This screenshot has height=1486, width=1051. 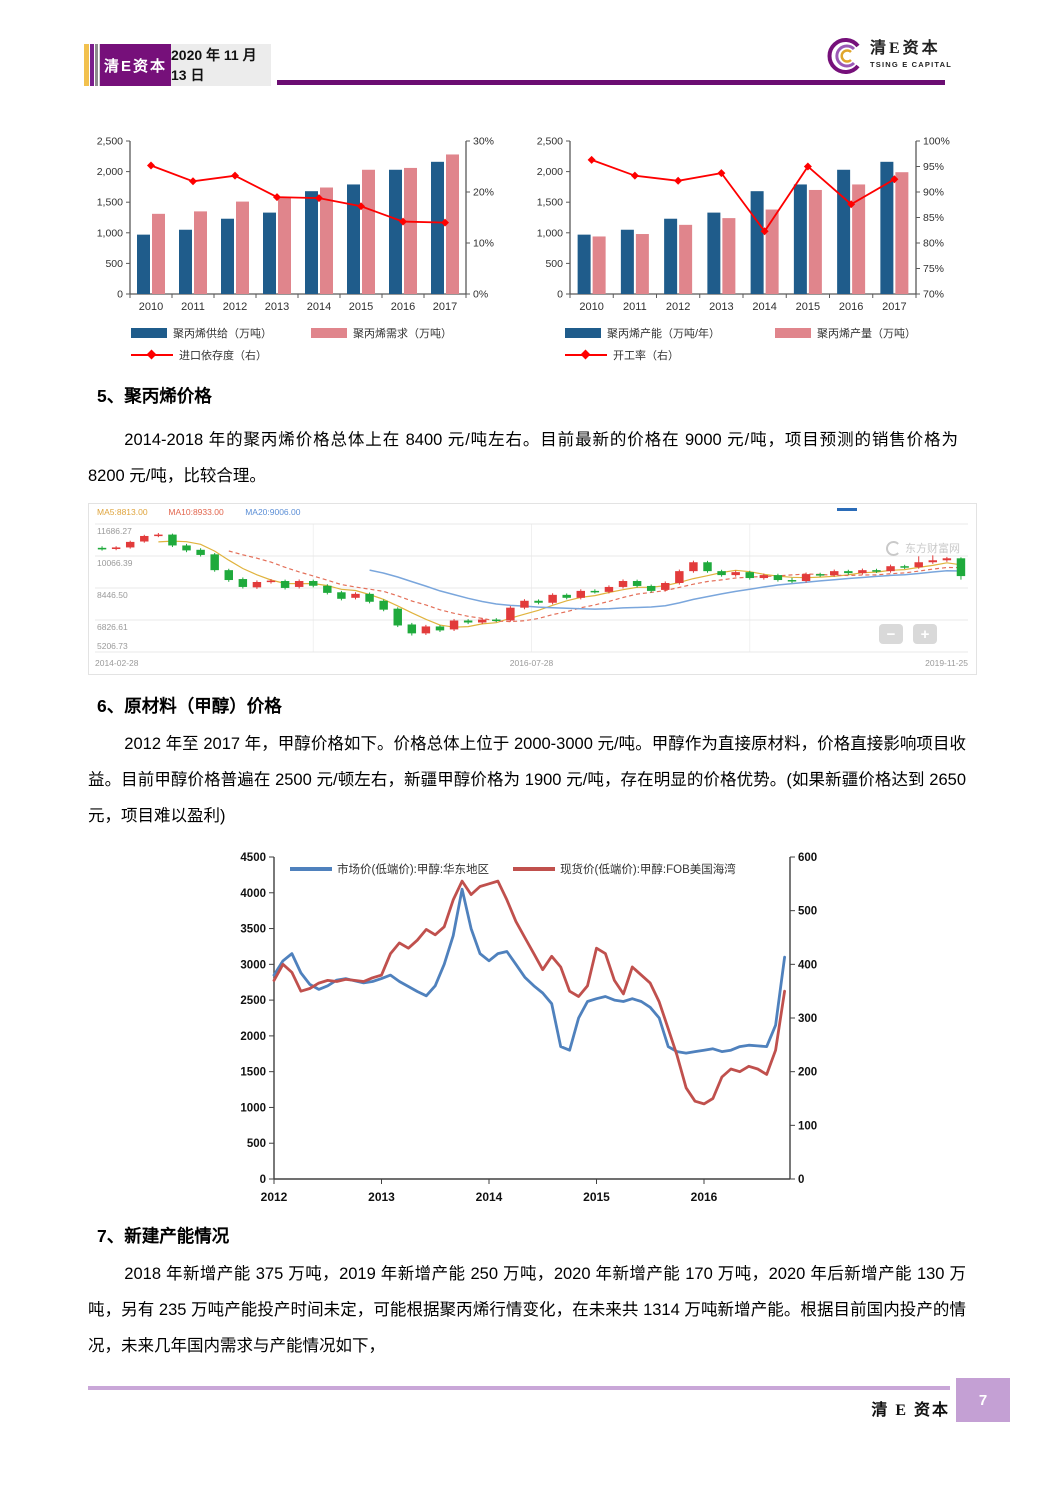 What do you see at coordinates (933, 218) in the screenshot?
I see `svg-text: 85%` at bounding box center [933, 218].